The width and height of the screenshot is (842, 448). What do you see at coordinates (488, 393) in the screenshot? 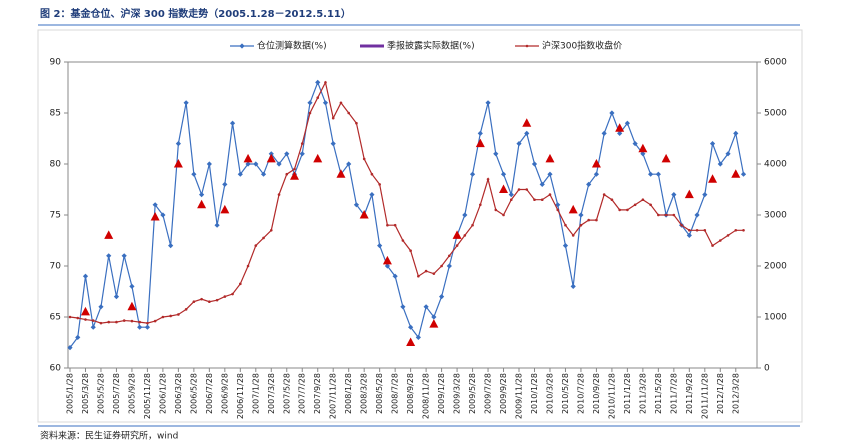
I see `x-tick-label: 2009/7/28` at bounding box center [488, 393].